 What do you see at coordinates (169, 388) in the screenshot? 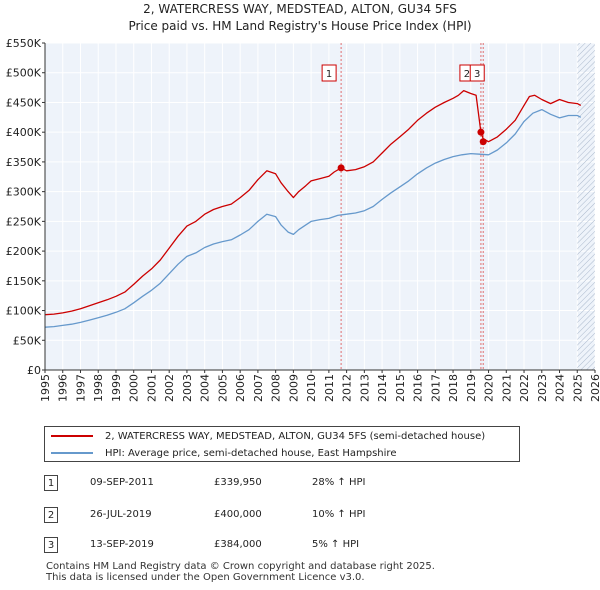
I see `x-tick-label: 2002` at bounding box center [169, 388].